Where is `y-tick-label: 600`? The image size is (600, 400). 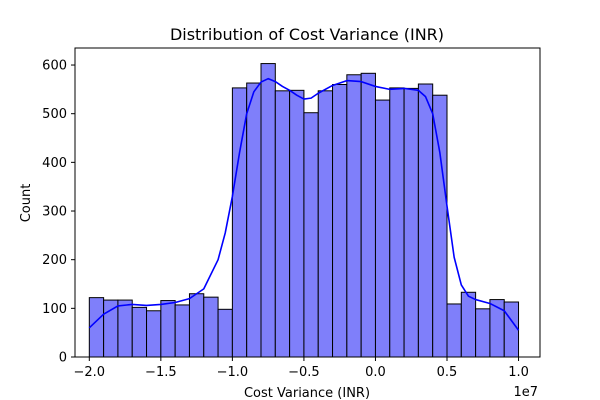
y-tick-label: 600 is located at coordinates (54, 66).